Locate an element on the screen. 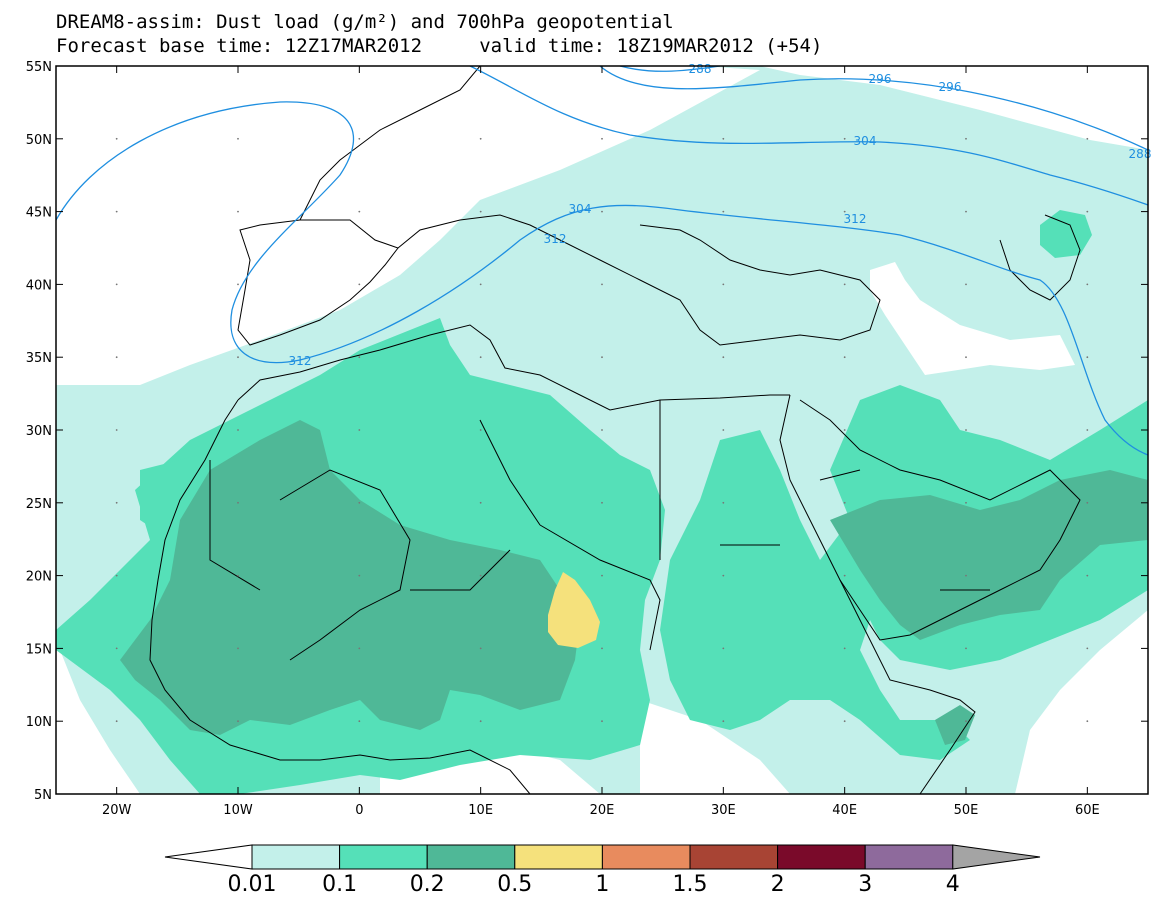  lat-tick-label: 45N is located at coordinates (39, 213).